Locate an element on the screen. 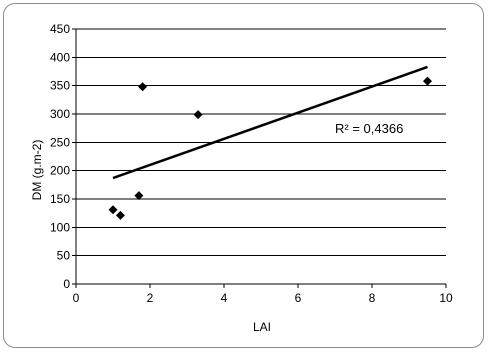 The height and width of the screenshot is (355, 491). y-tick-label-0: 0 is located at coordinates (66, 284).